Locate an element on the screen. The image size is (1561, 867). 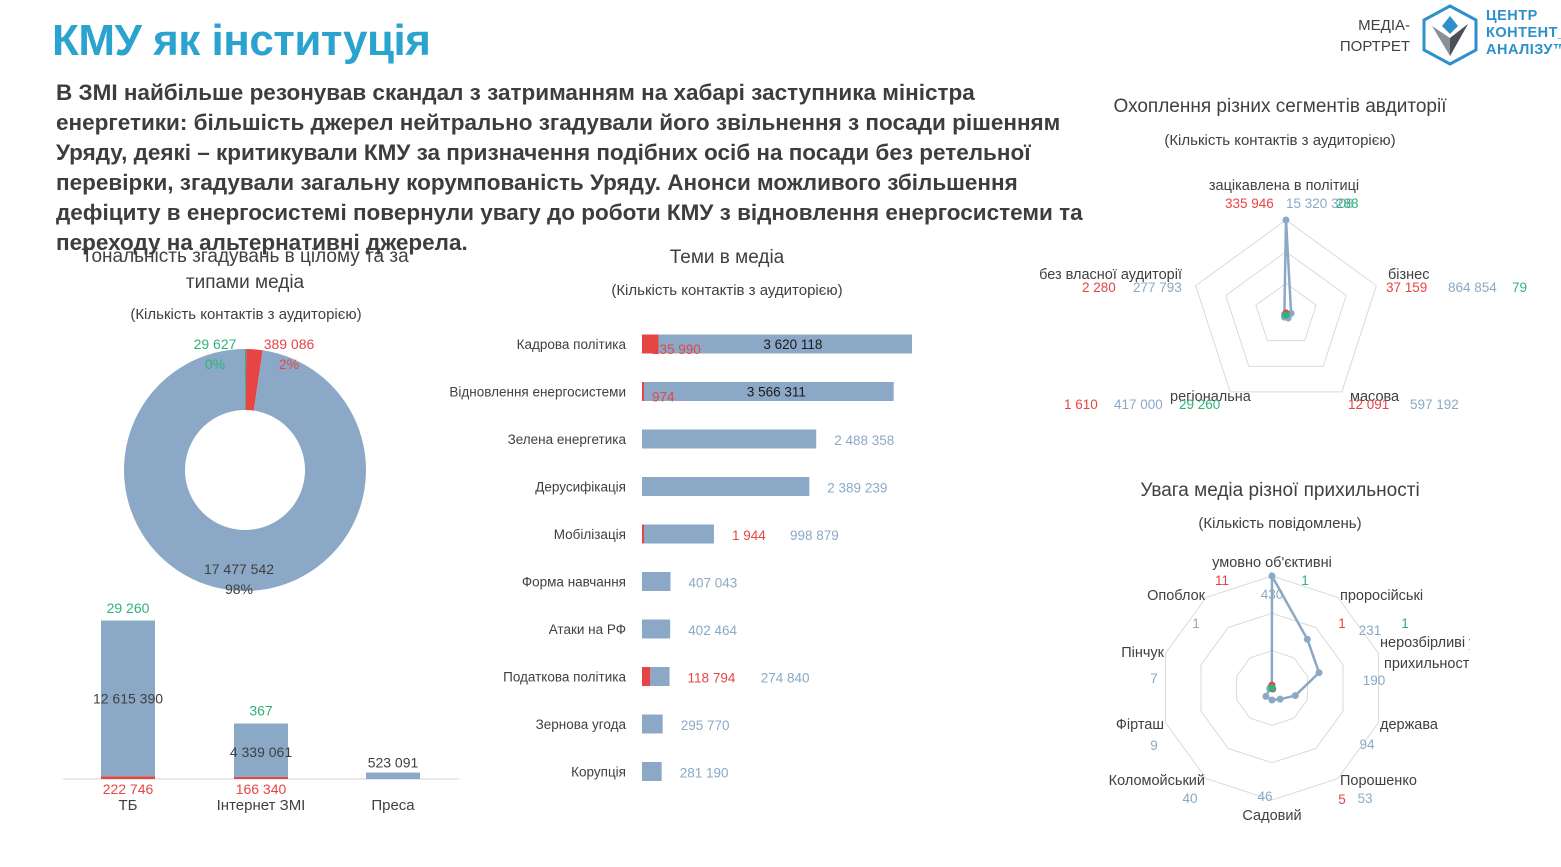
bias-radar-subtitle: (Кількість повідомлень) is located at coordinates (1280, 523).